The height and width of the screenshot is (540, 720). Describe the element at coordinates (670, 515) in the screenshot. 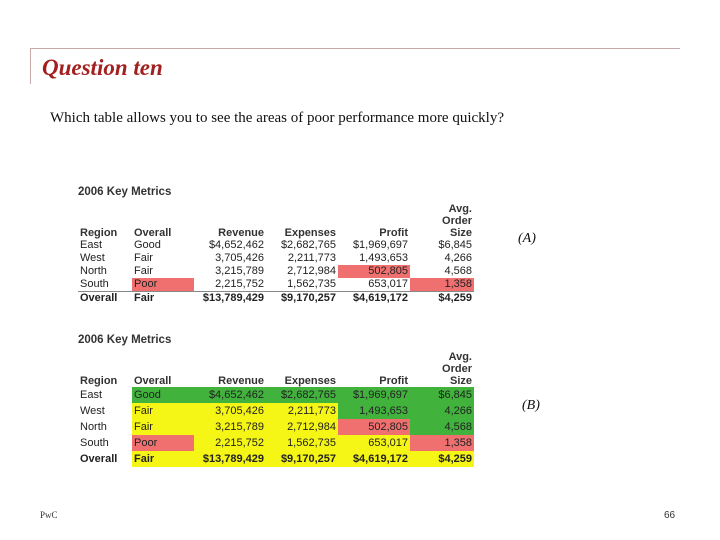

I see `page-number: 66` at that location.